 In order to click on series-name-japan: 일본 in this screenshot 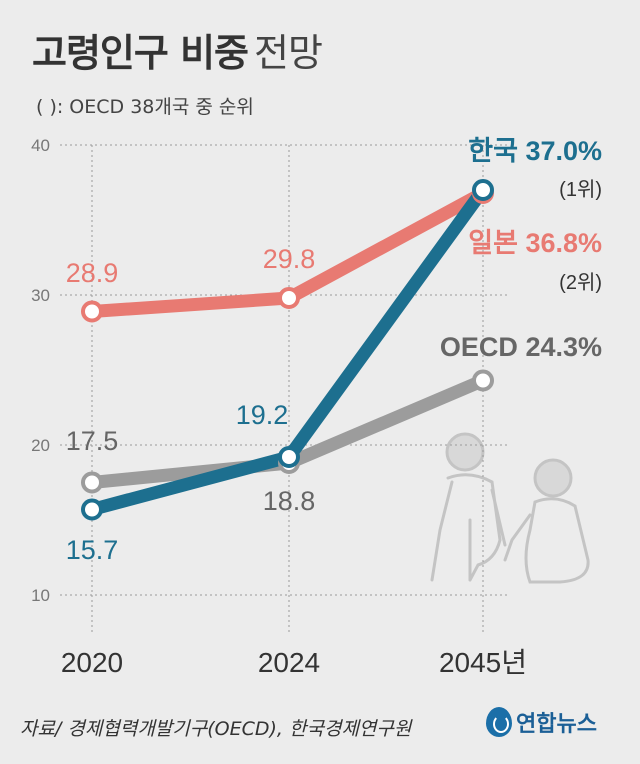, I will do `click(496, 243)`.